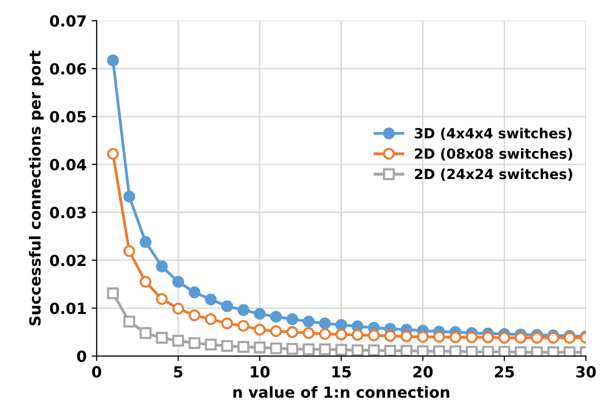 This screenshot has height=414, width=604. What do you see at coordinates (97, 372) in the screenshot?
I see `x-tick-label: 0` at bounding box center [97, 372].